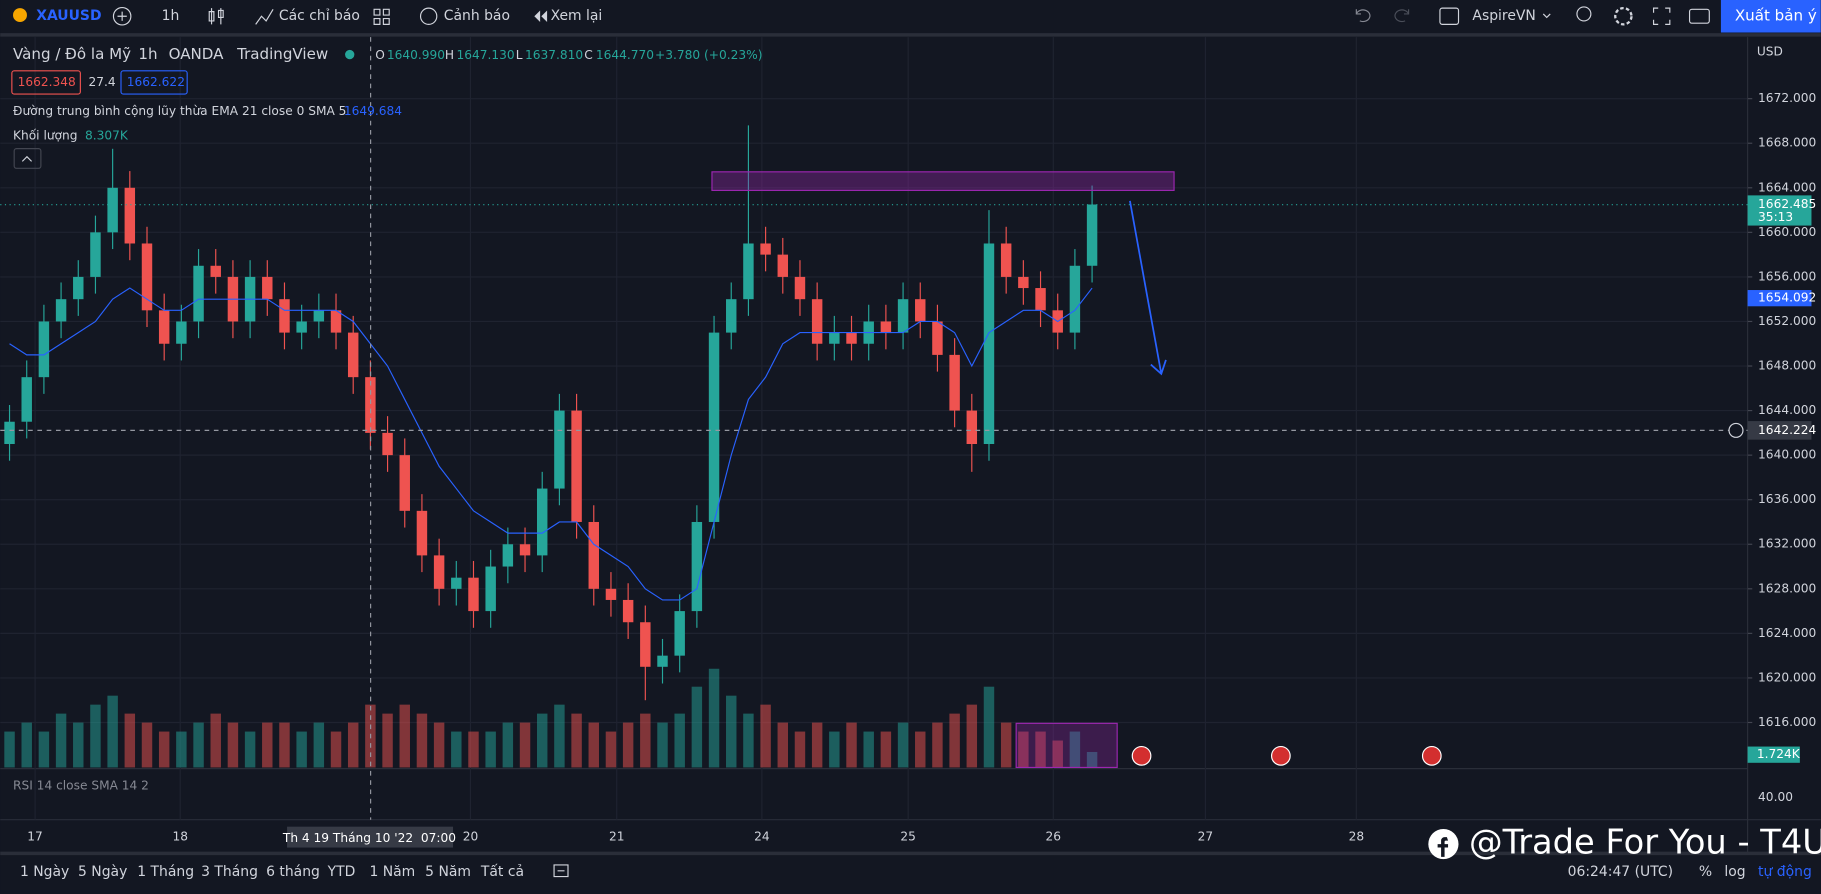 Image resolution: width=1821 pixels, height=894 pixels. Describe the element at coordinates (122, 16) in the screenshot. I see `add-symbol-button` at that location.